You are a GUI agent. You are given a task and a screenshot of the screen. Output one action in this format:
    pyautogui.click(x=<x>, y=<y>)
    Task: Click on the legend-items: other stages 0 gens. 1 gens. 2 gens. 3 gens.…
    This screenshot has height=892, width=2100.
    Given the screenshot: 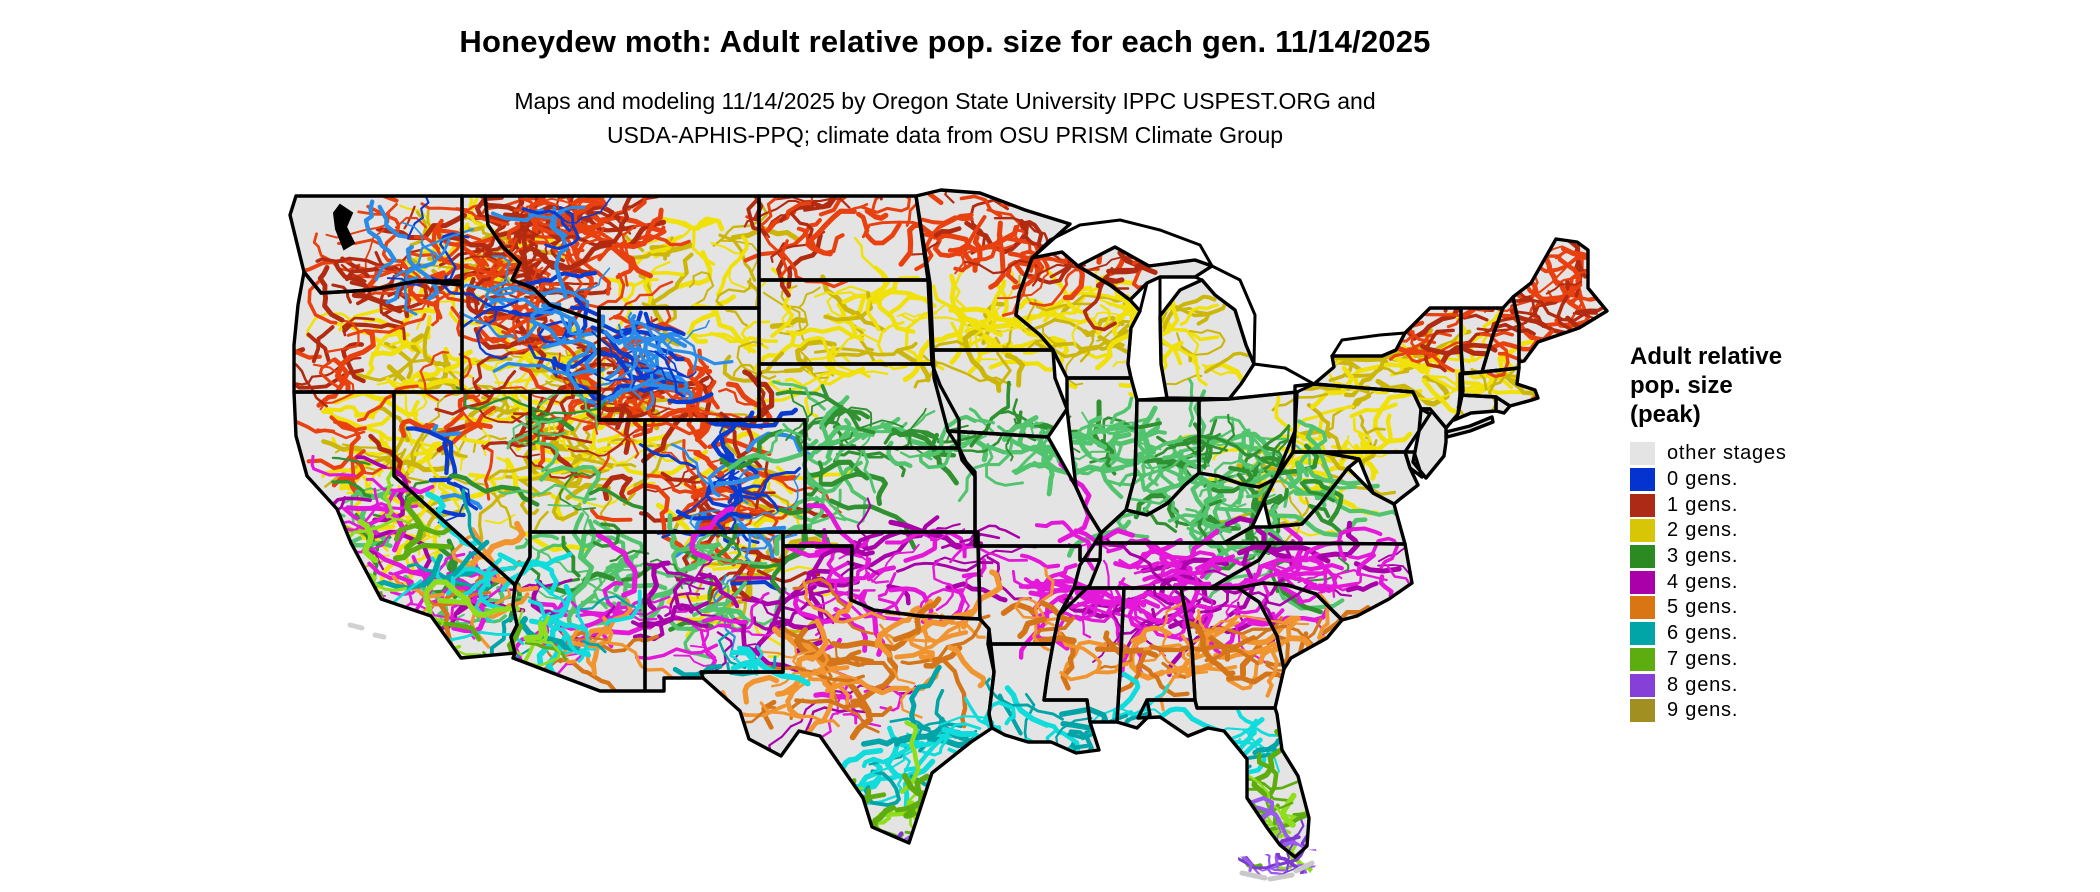 What is the action you would take?
    pyautogui.click(x=1770, y=582)
    